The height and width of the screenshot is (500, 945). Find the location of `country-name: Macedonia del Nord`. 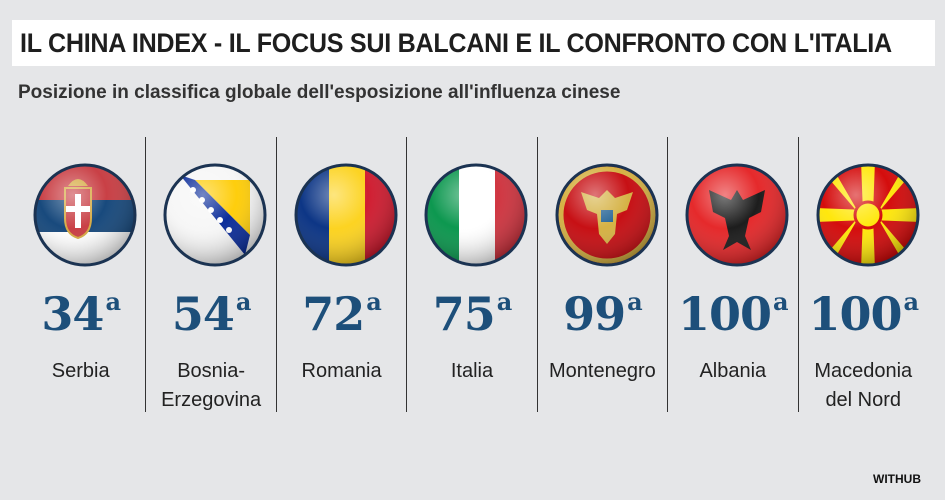

country-name: Macedonia del Nord is located at coordinates (863, 385).